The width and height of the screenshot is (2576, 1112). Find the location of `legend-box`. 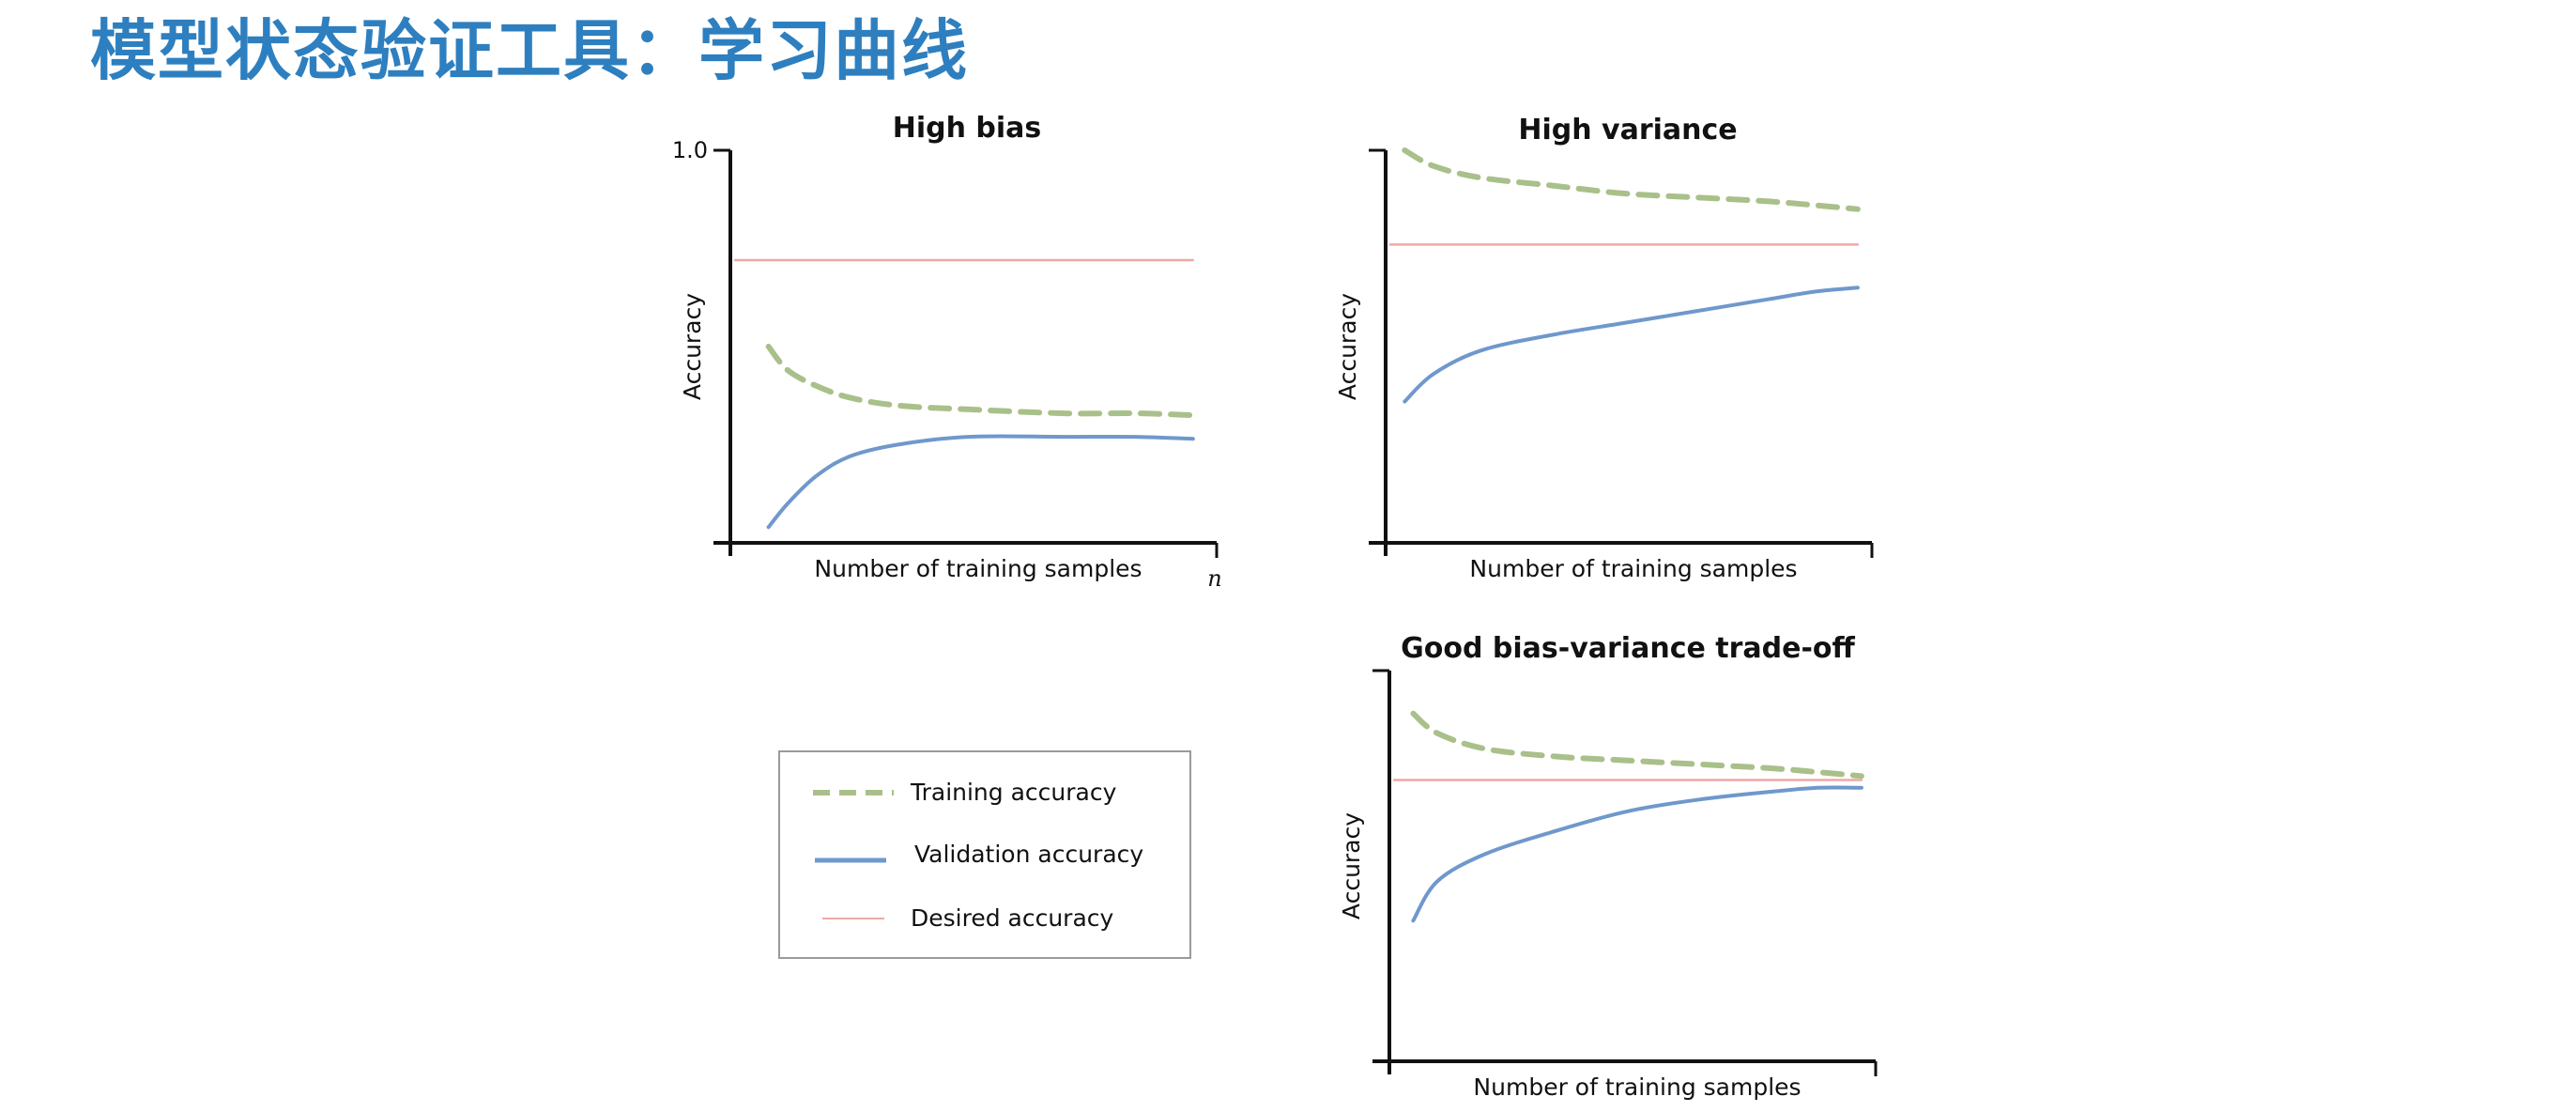

legend-box is located at coordinates (985, 854).